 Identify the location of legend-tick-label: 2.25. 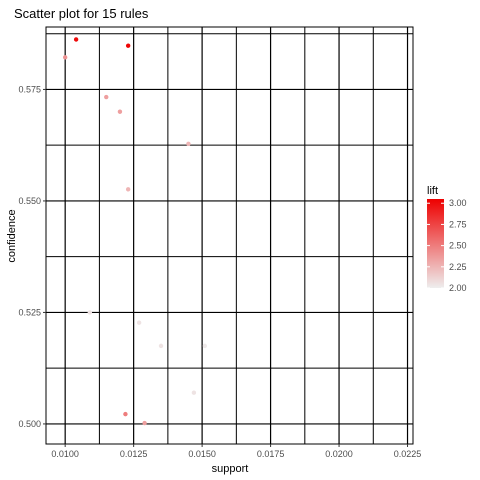
(458, 267).